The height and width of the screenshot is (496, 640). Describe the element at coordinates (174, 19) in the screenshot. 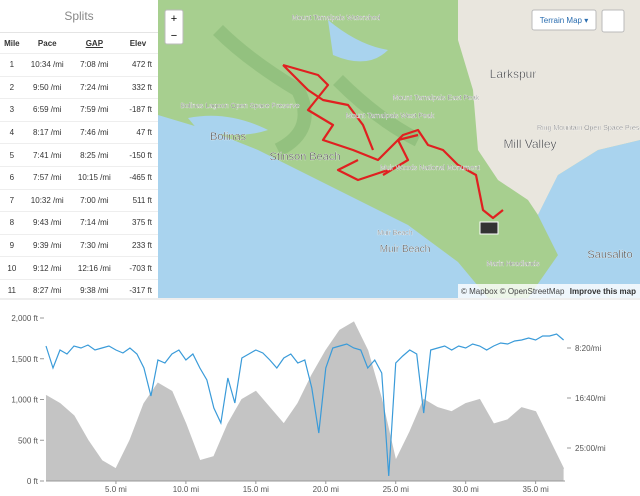

I see `zoom-in: +` at that location.